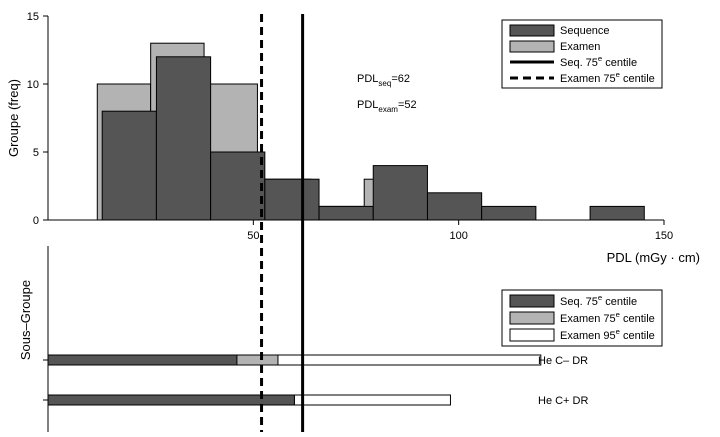 The image size is (720, 437). Describe the element at coordinates (13, 118) in the screenshot. I see `y-axis-label: Groupe (freq)` at that location.